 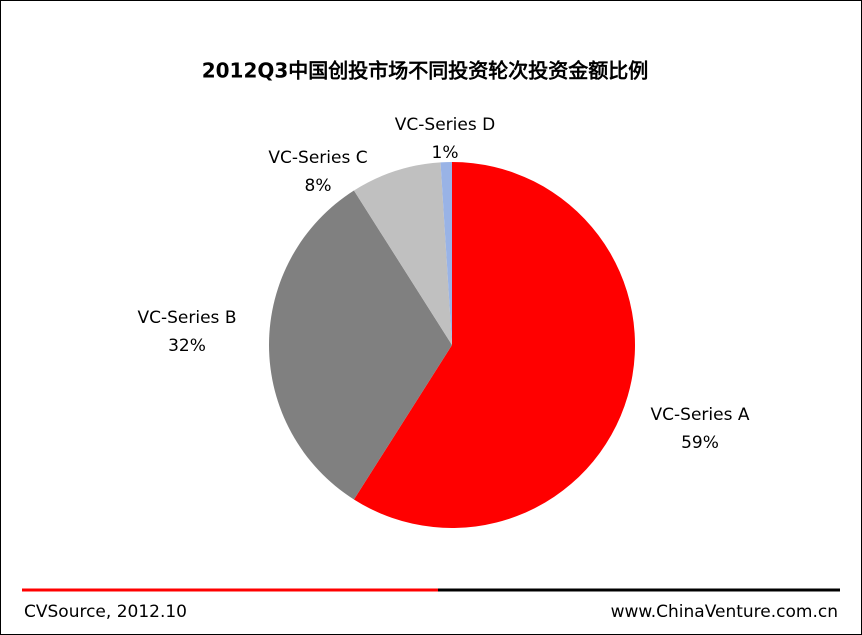 I want to click on slice-value-label: 59%, so click(x=700, y=443).